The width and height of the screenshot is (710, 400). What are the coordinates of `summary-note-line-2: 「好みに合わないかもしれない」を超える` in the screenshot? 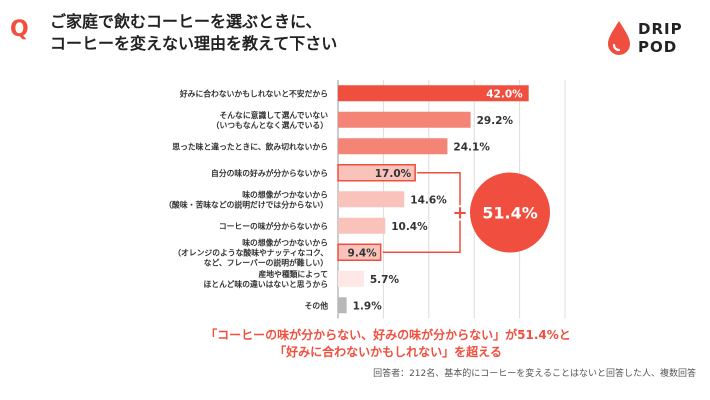 It's located at (388, 352).